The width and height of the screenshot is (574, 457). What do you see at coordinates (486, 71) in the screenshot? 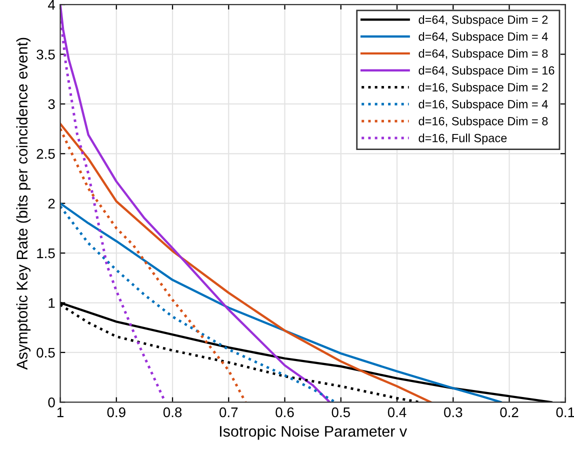
I see `legend-label: d=64, Subspace Dim = 16` at bounding box center [486, 71].